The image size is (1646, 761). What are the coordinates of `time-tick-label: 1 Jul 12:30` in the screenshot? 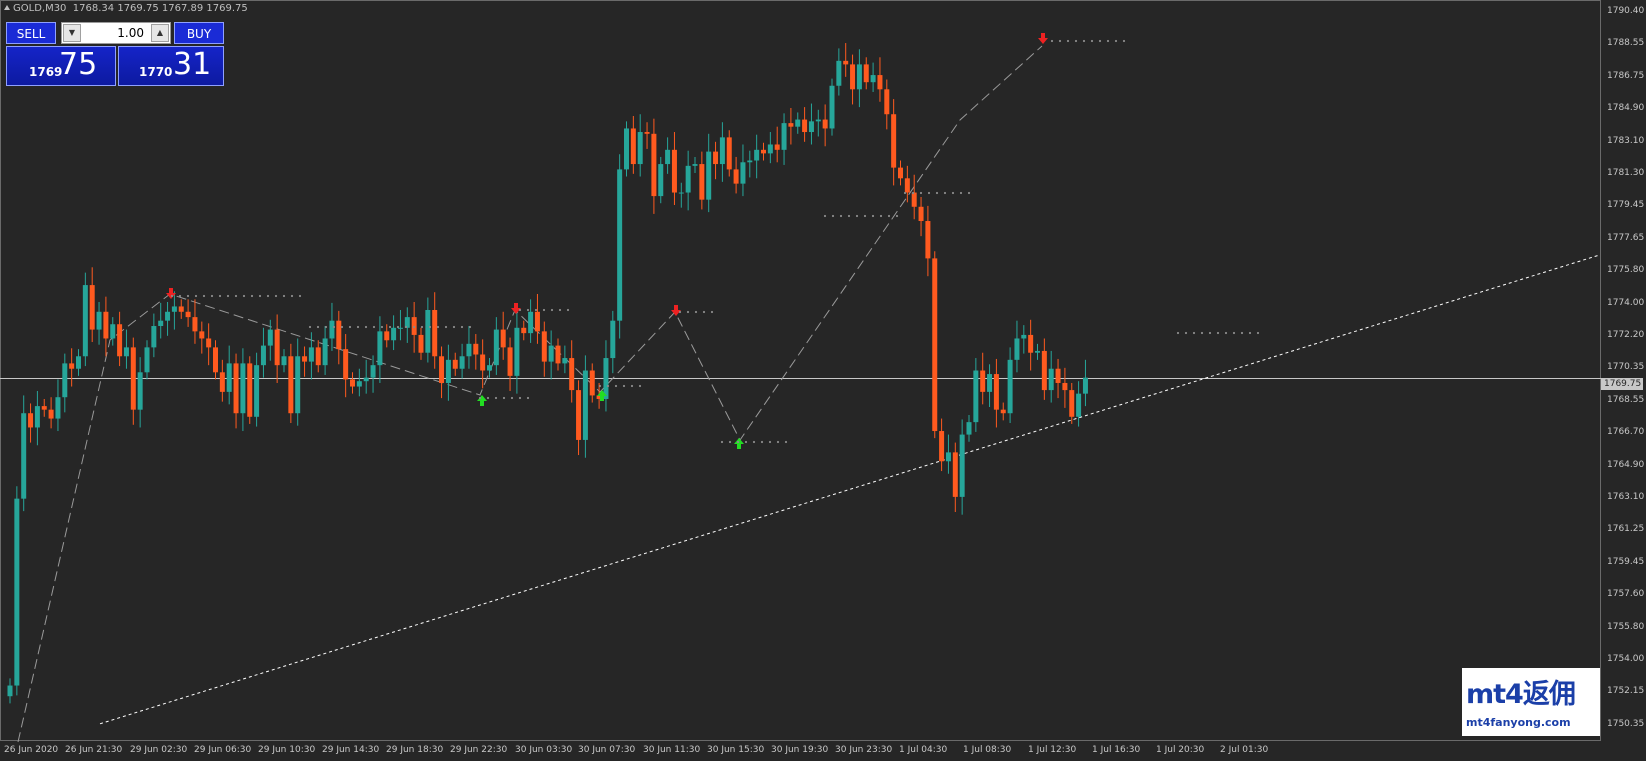 It's located at (1052, 750).